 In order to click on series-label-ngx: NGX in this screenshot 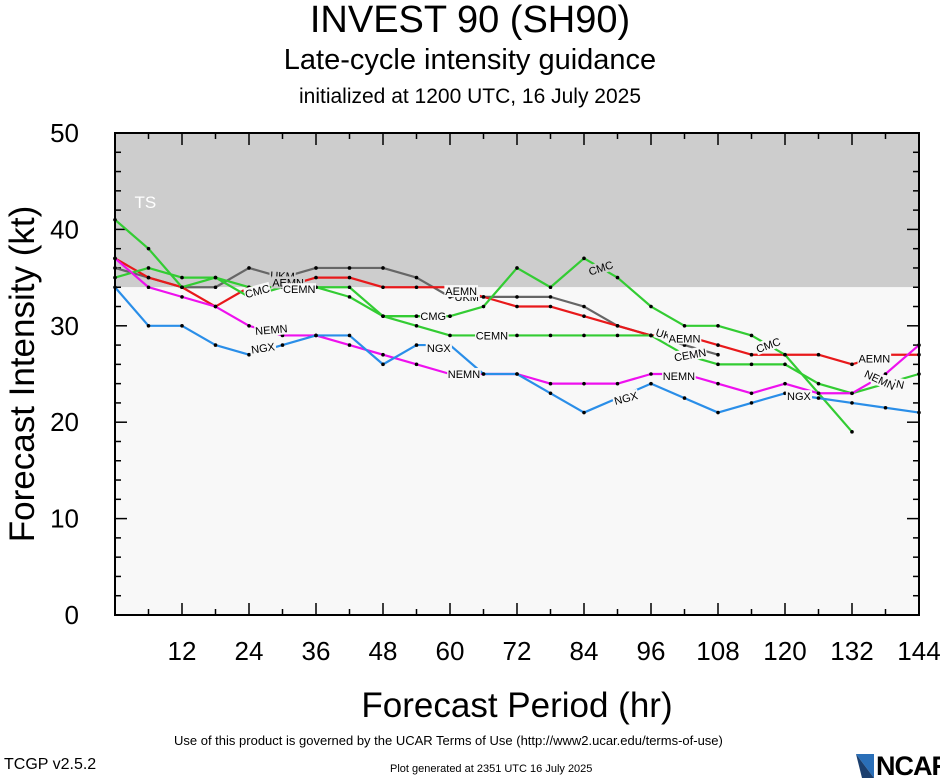, I will do `click(438, 348)`.